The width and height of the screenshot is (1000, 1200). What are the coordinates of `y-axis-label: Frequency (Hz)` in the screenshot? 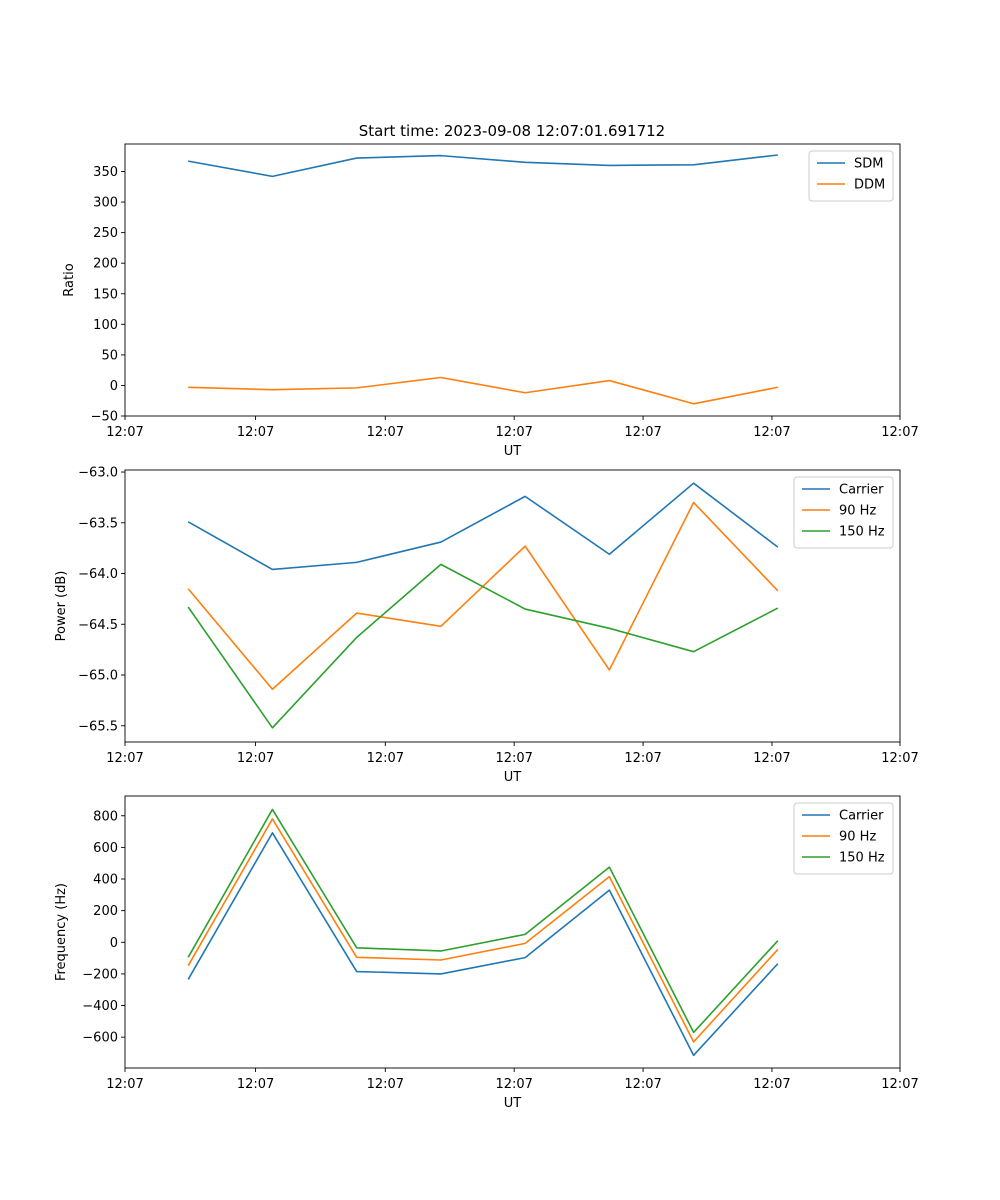 It's located at (61, 932).